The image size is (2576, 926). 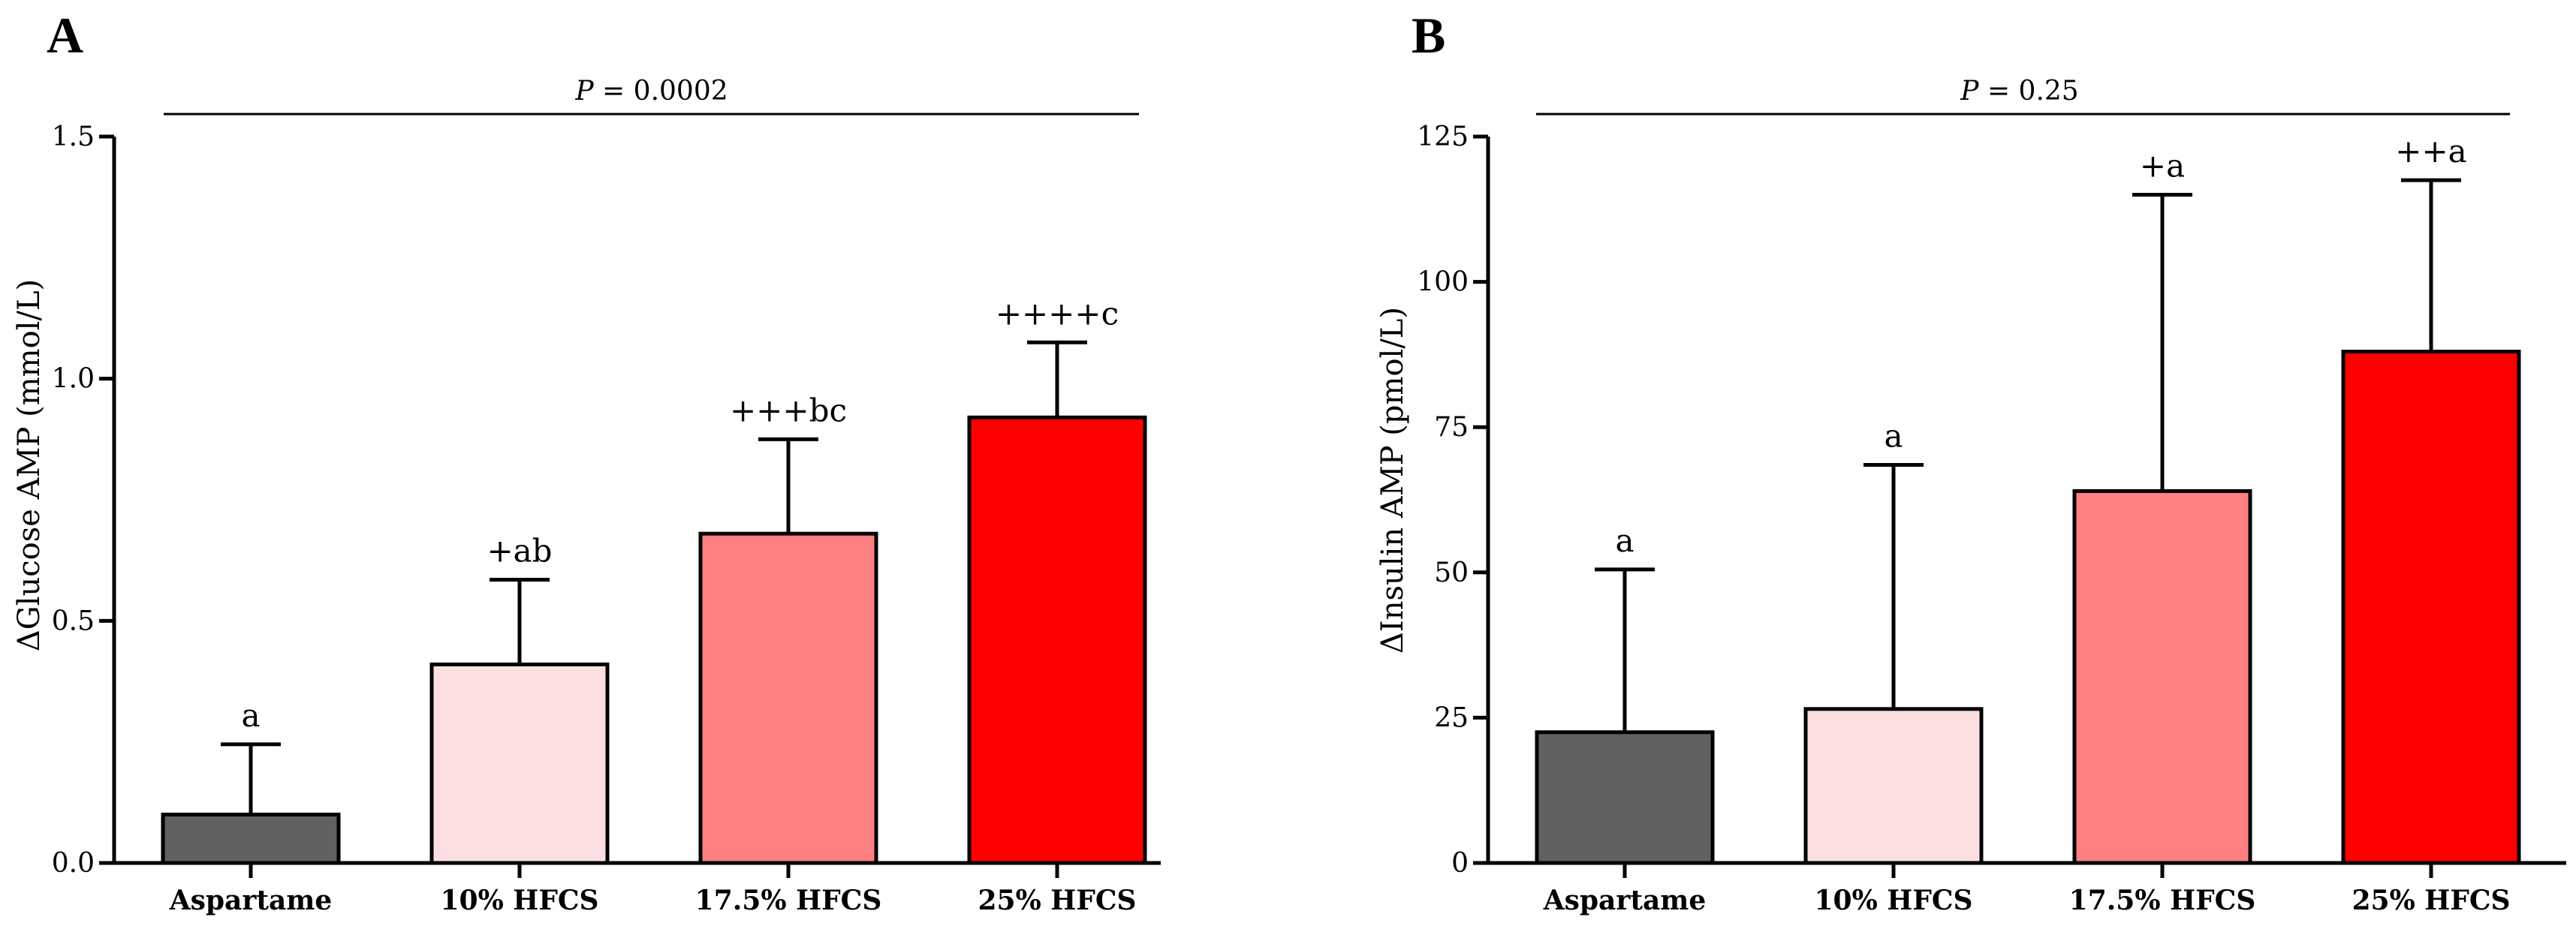 What do you see at coordinates (1443, 137) in the screenshot?
I see `y-tick-label: 125` at bounding box center [1443, 137].